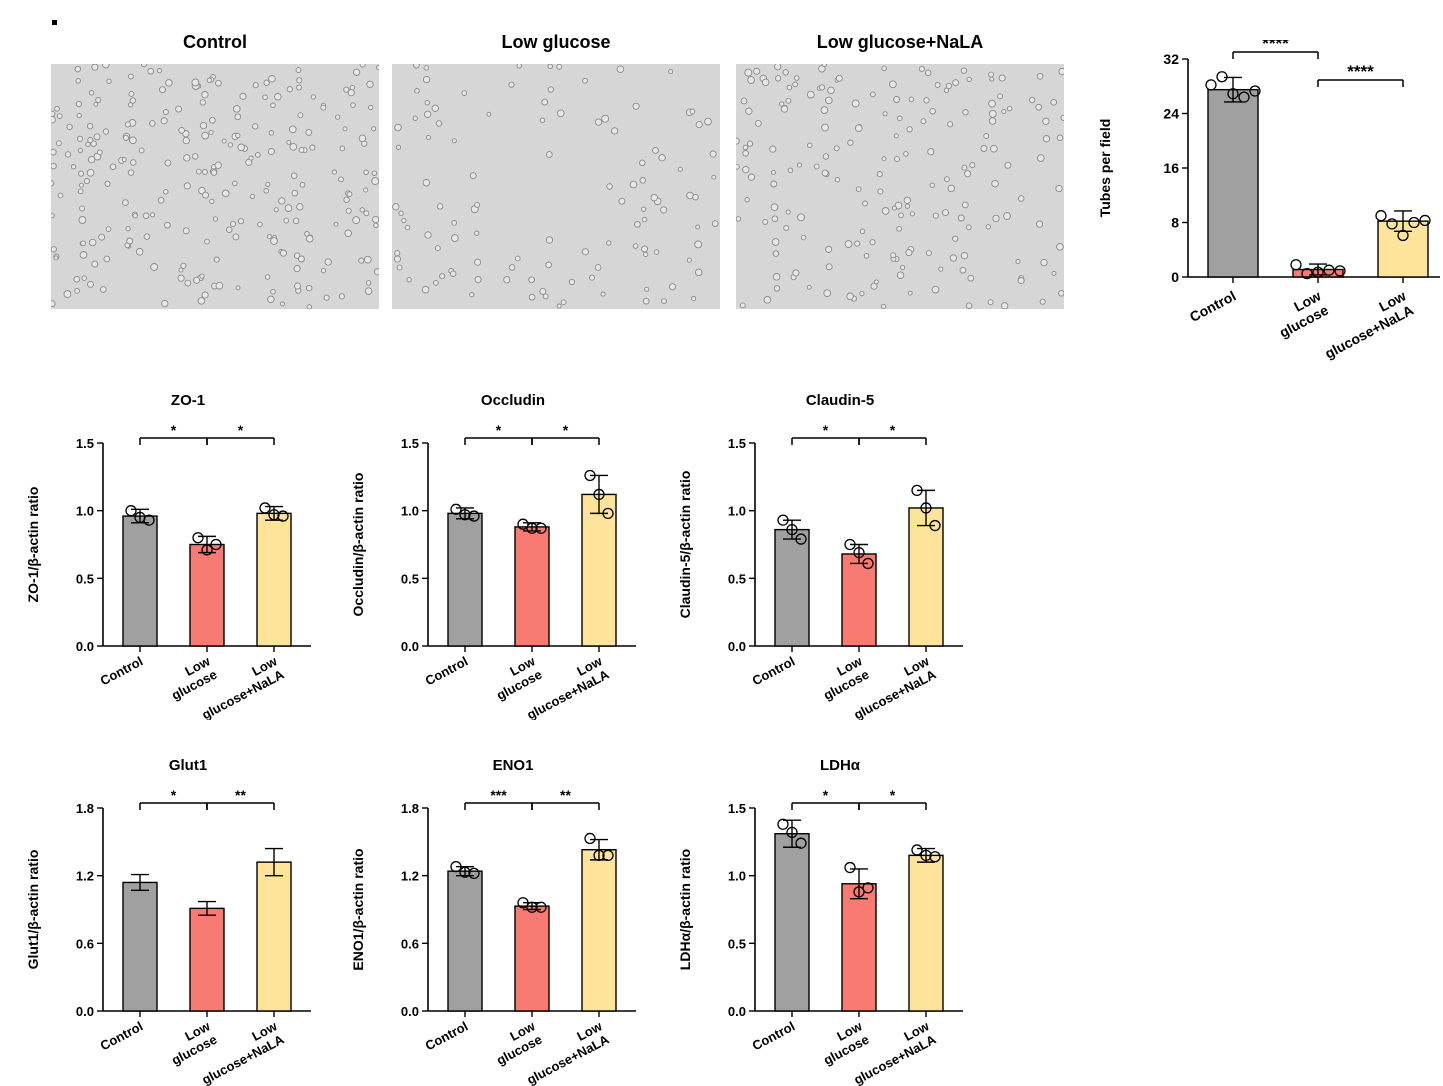  What do you see at coordinates (1300, 313) in the screenshot?
I see `x-tick-label: Lowglucose` at bounding box center [1300, 313].